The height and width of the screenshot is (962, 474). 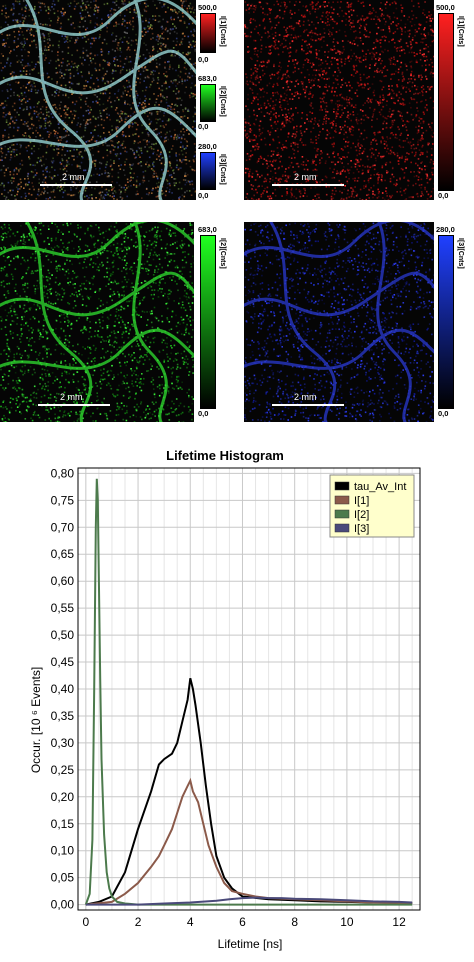 What do you see at coordinates (203, 414) in the screenshot?
I see `i2-cbar-min: 0,0` at bounding box center [203, 414].